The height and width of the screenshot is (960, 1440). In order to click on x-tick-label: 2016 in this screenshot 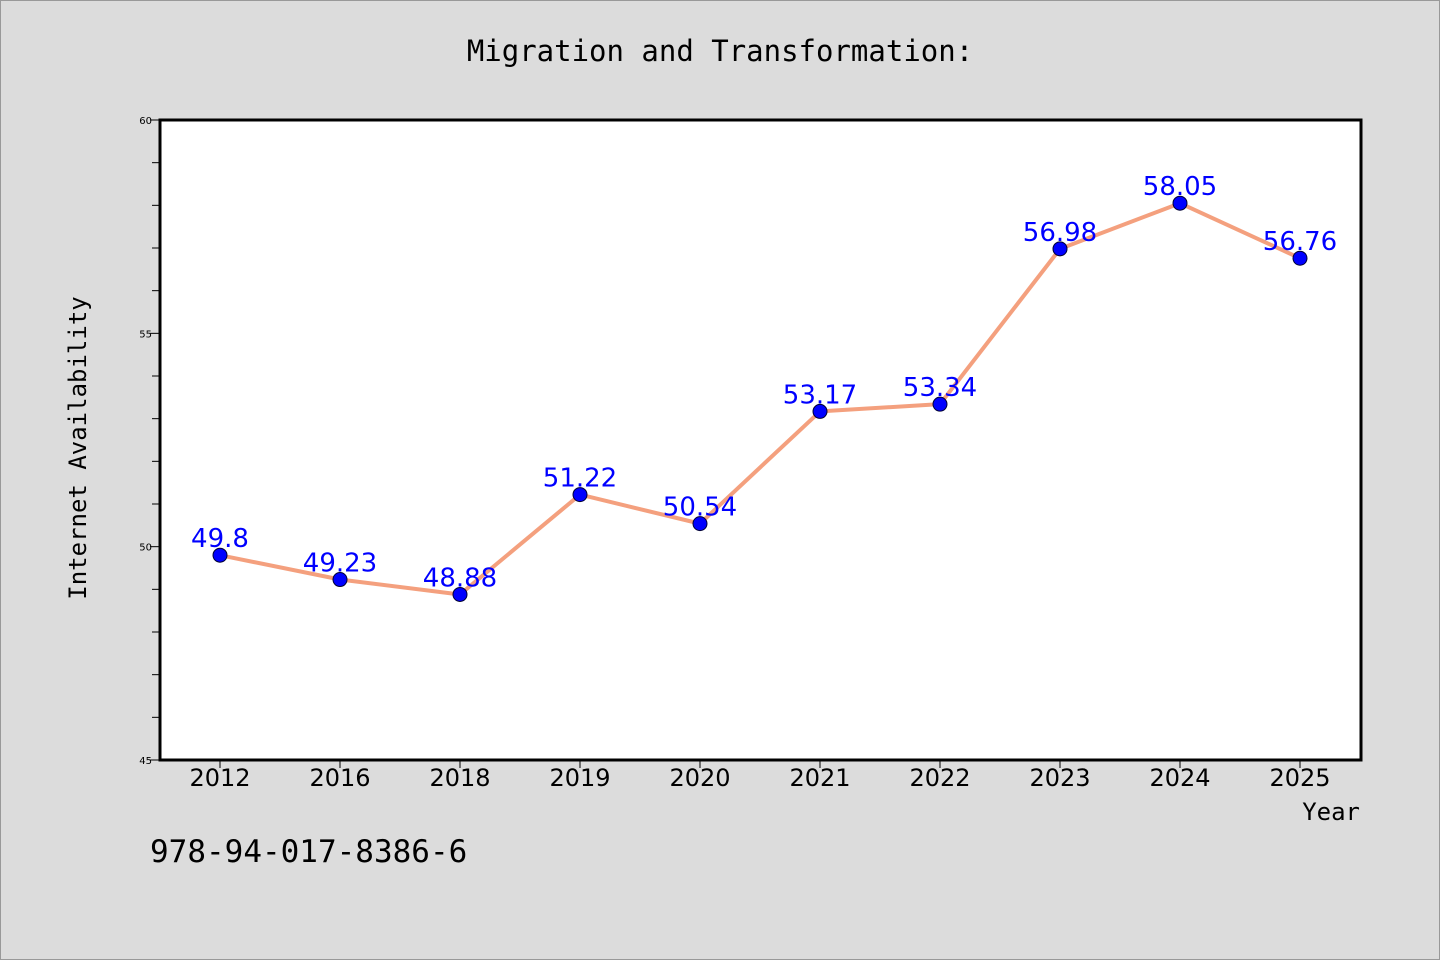, I will do `click(339, 778)`.